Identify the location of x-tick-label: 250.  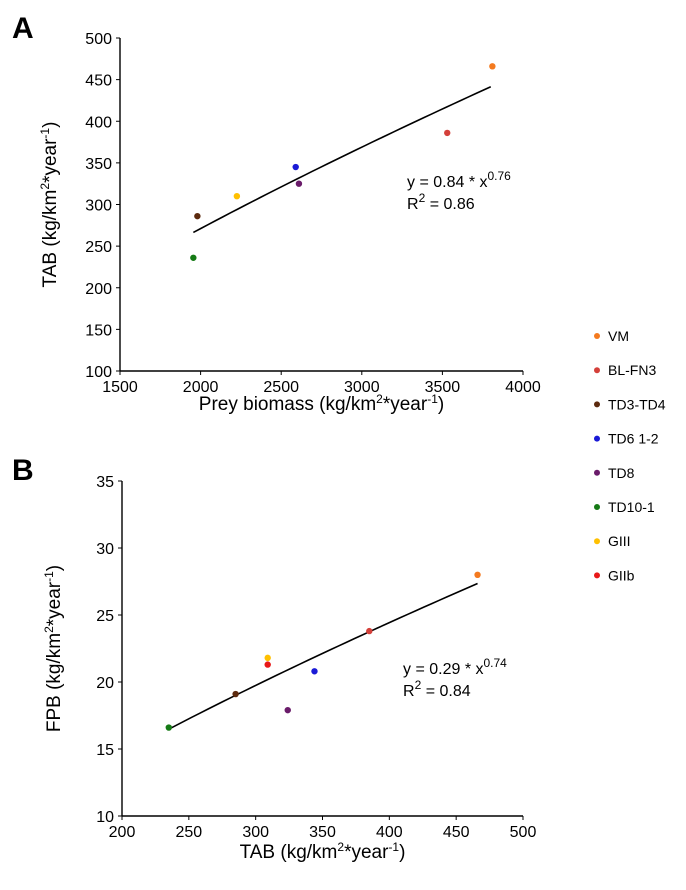
(188, 832).